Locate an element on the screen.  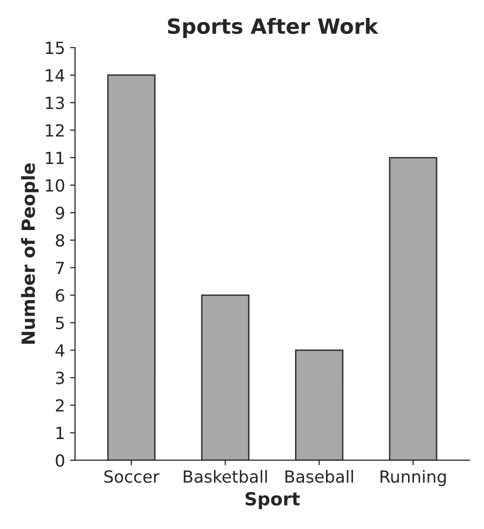
y-tick-label: 7 is located at coordinates (60, 268).